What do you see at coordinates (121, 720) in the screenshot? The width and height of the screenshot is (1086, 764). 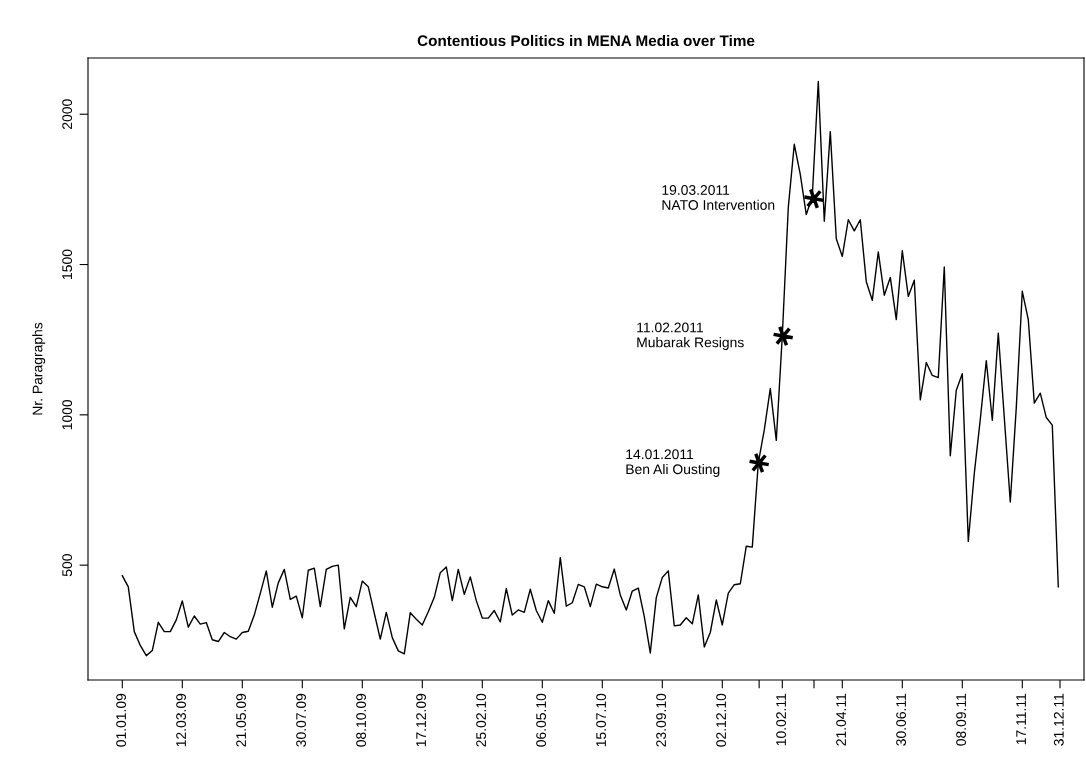 I see `x-tick-label: 01.01.09` at bounding box center [121, 720].